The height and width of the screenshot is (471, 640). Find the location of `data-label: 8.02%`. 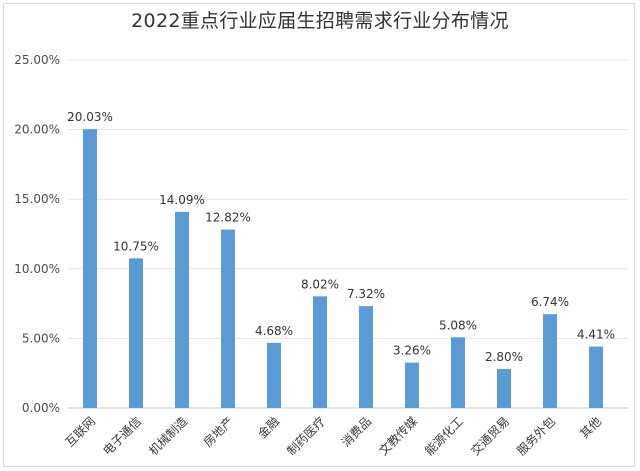

data-label: 8.02% is located at coordinates (320, 284).